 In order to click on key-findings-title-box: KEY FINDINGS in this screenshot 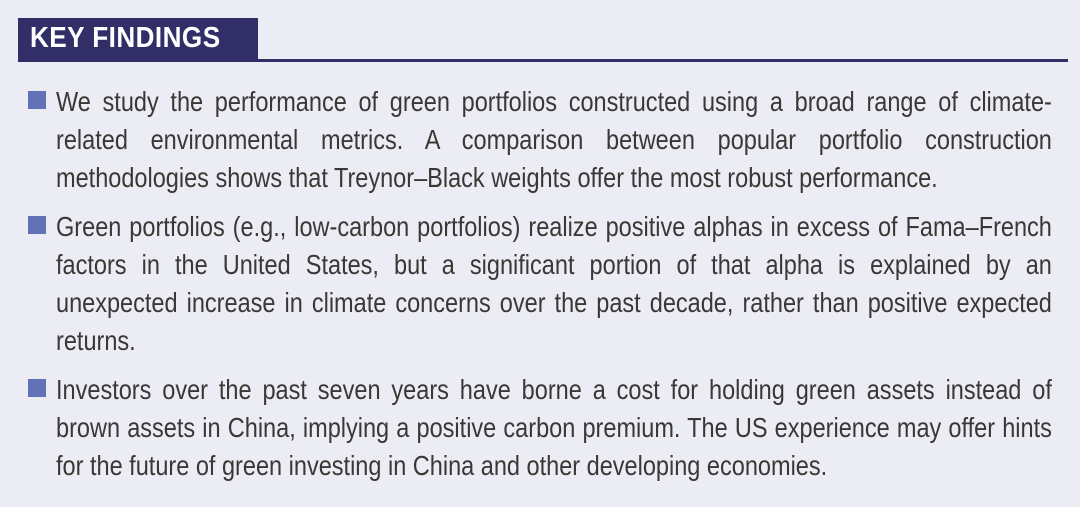, I will do `click(138, 38)`.